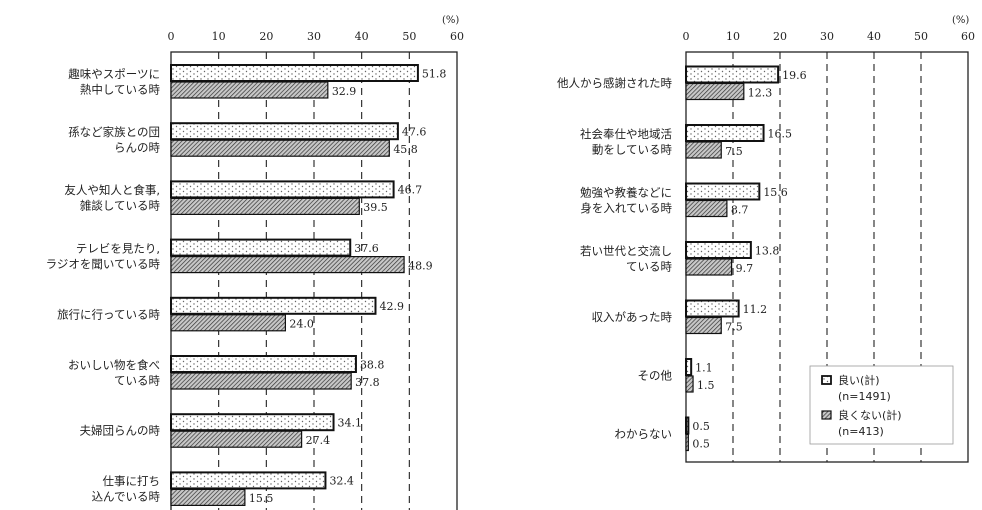 The width and height of the screenshot is (982, 510). What do you see at coordinates (626, 251) in the screenshot?
I see `right-category-label-3-0: 若い世代と交流し` at bounding box center [626, 251].